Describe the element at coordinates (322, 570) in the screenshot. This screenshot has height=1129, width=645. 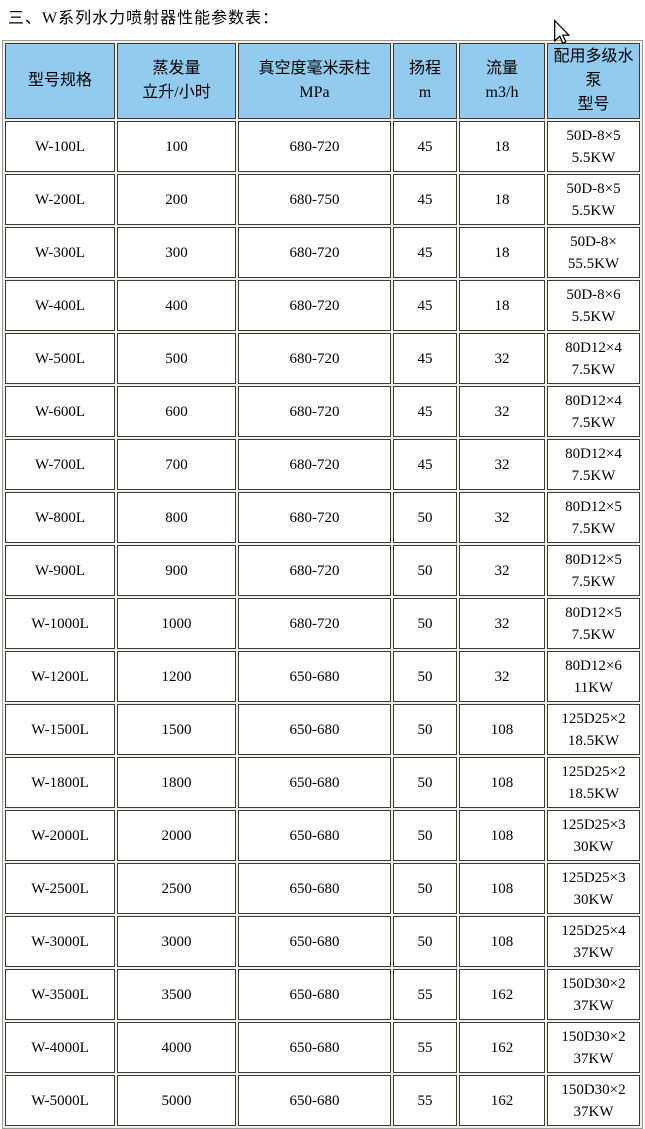
I see `table-row: W-900L 900 680-720 50 32 80D12×5 7.5KW` at that location.